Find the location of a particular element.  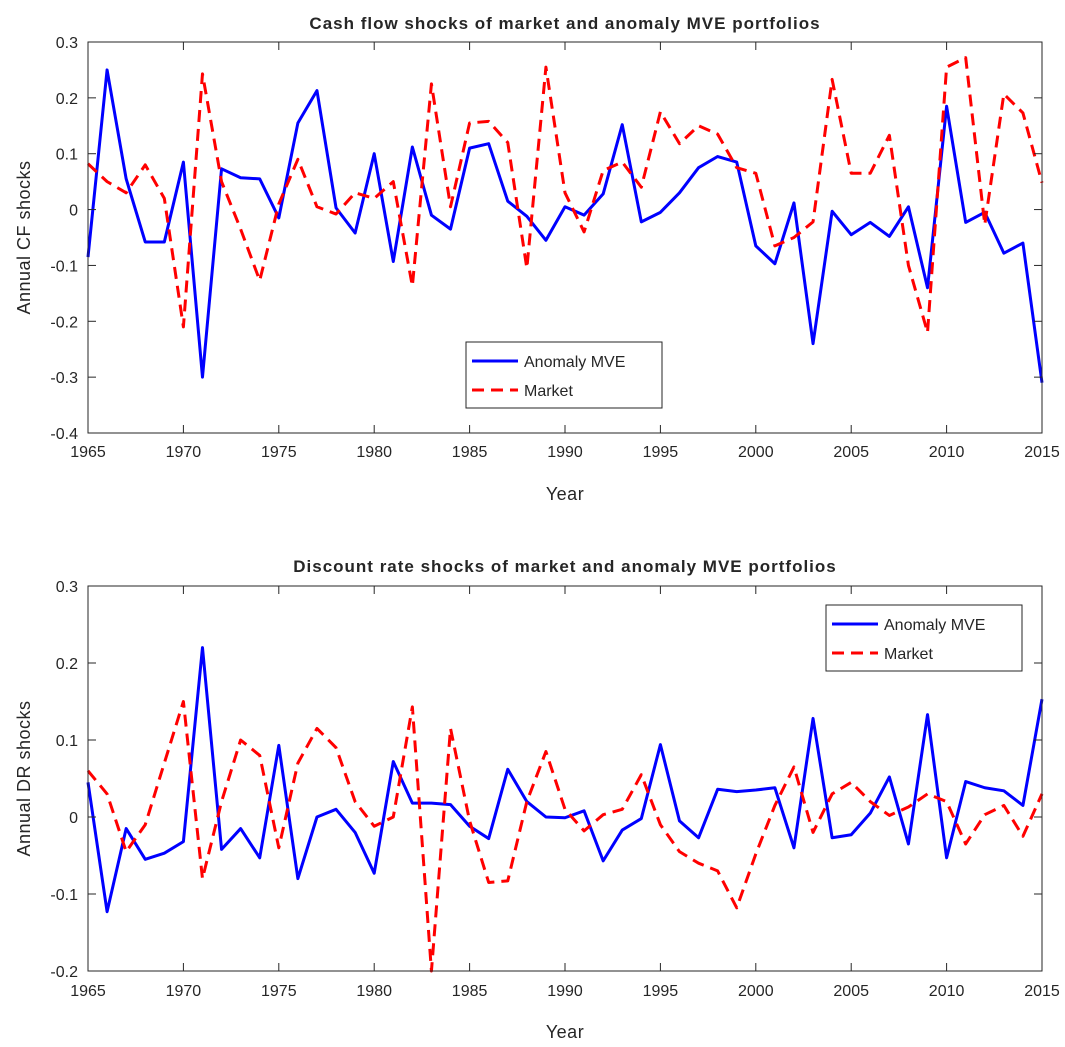

y-axis-label: Annual CF shocks is located at coordinates (24, 237).